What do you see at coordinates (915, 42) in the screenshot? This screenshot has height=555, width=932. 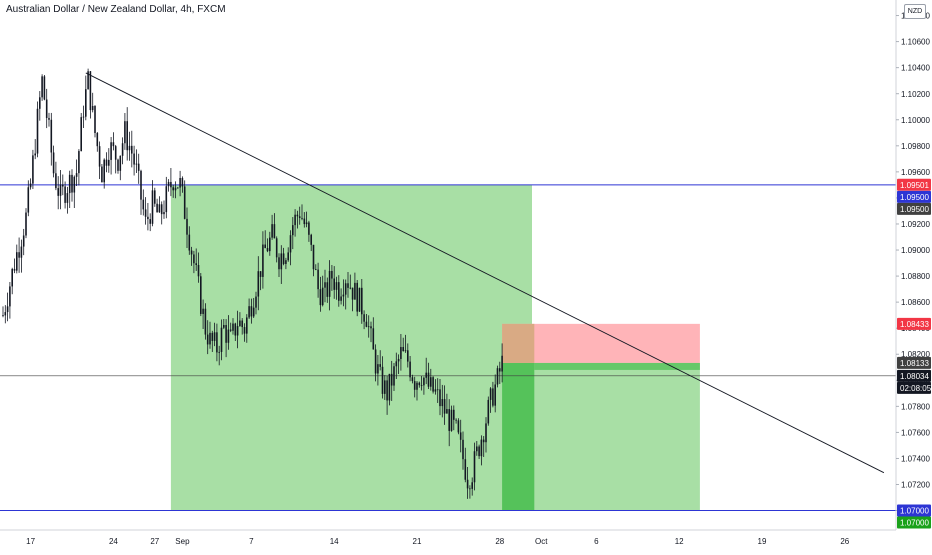 I see `y-tick-label: 1.10600` at bounding box center [915, 42].